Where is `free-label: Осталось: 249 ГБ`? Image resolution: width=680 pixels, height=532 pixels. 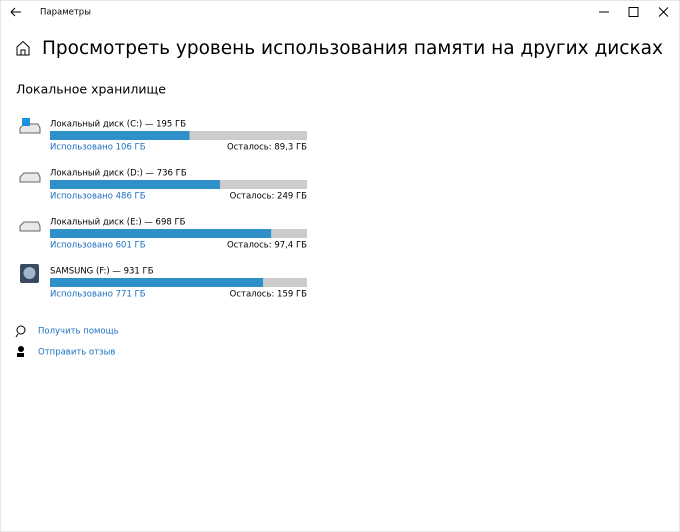
free-label: Осталось: 249 ГБ is located at coordinates (269, 197).